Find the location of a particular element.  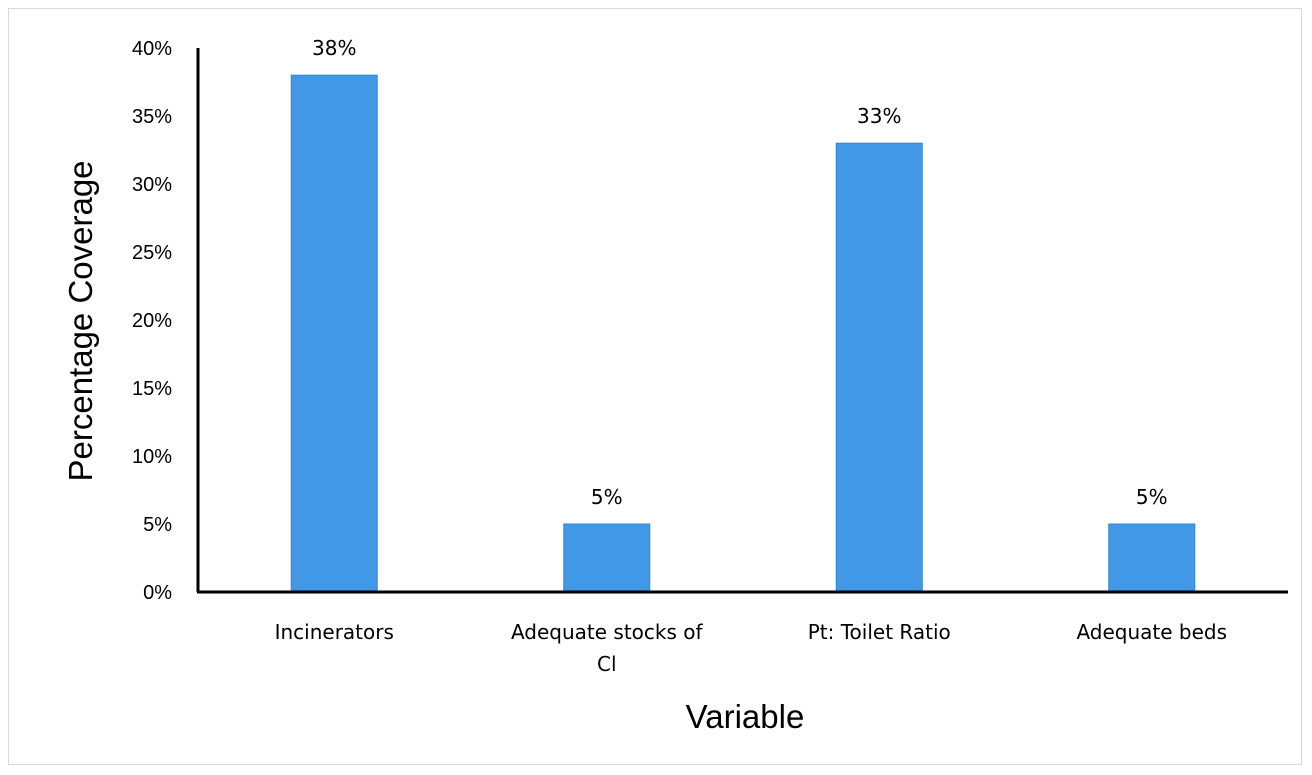

y-tick-label-4: 20% is located at coordinates (152, 321).